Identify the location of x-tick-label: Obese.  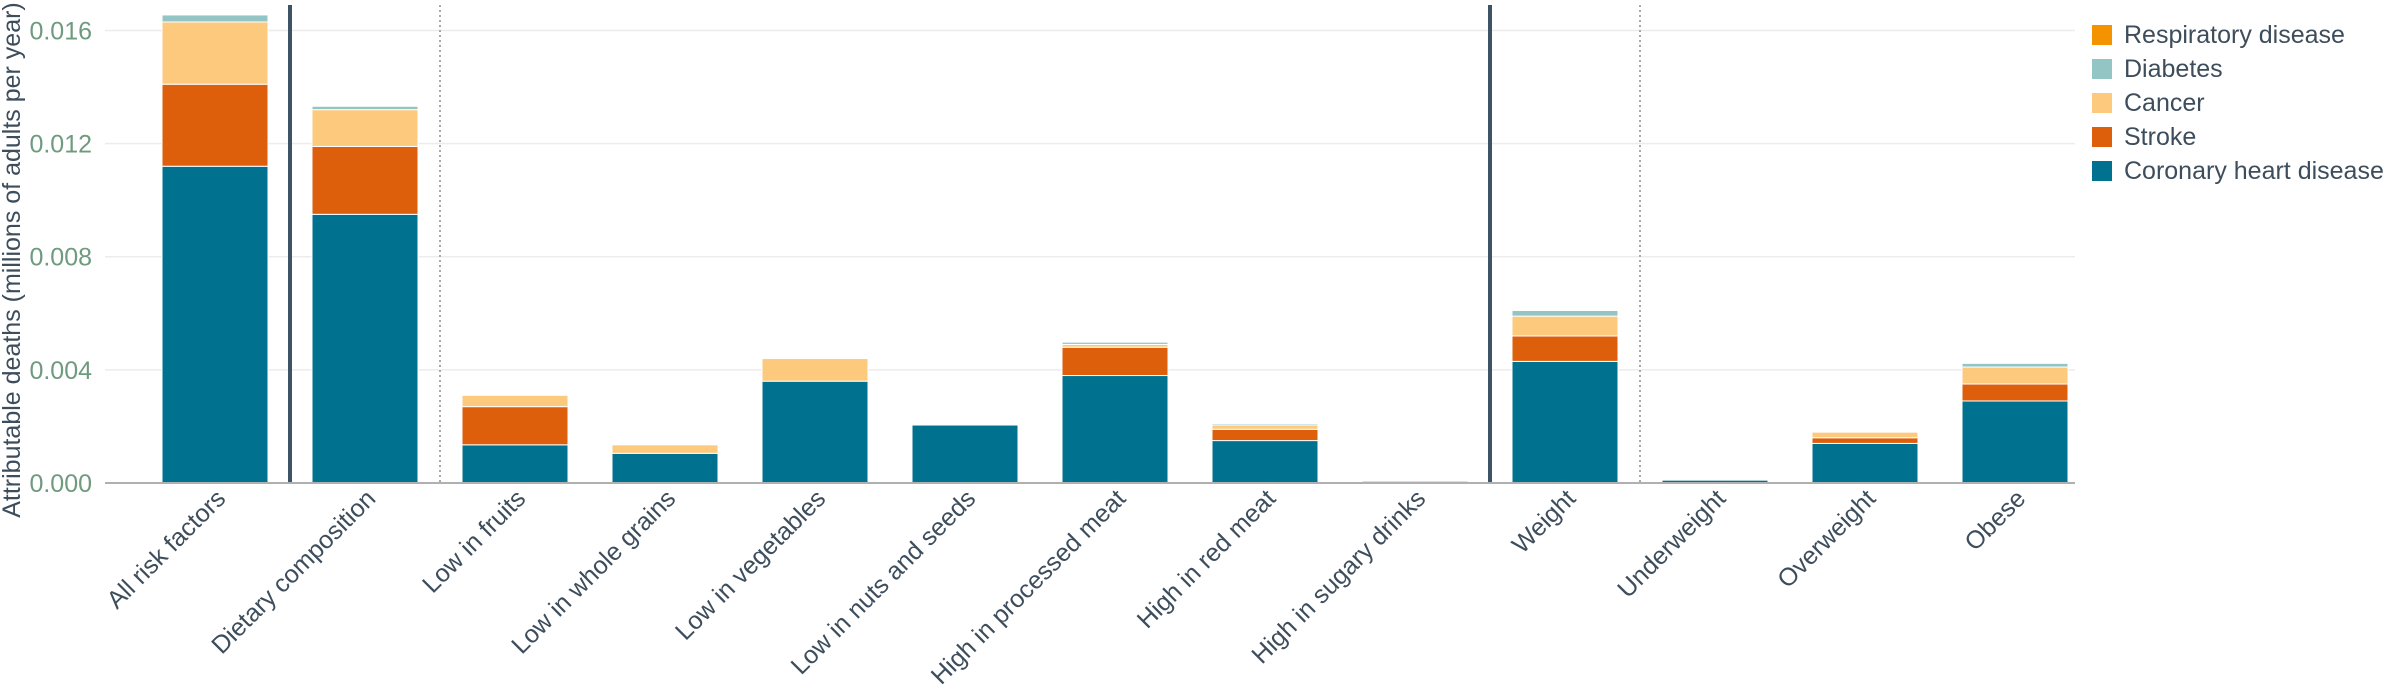
(1995, 520).